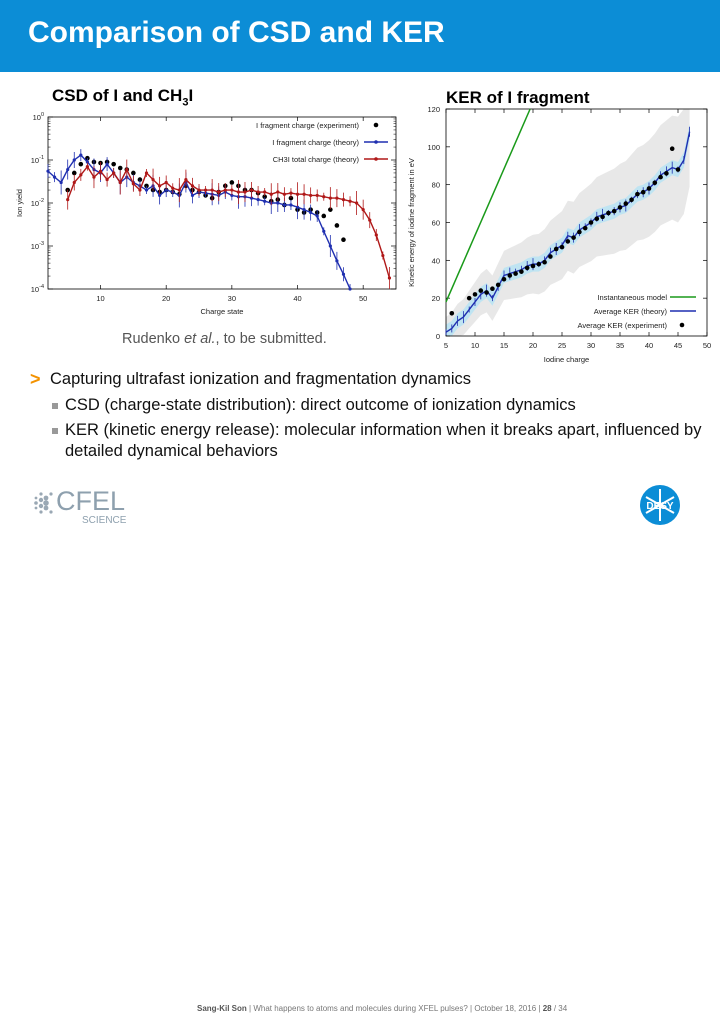  I want to click on footer-page: 28, so click(547, 1008).